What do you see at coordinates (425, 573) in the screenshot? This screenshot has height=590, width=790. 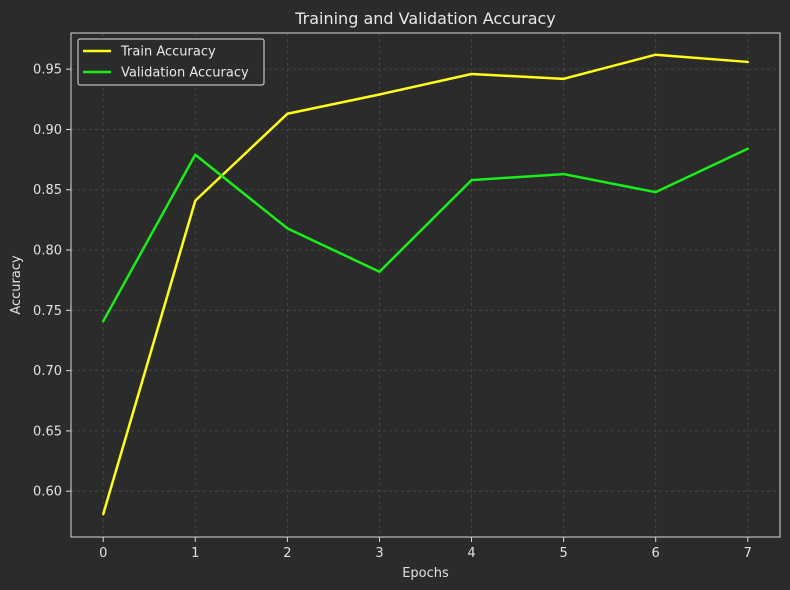 I see `x-axis-label: Epochs` at bounding box center [425, 573].